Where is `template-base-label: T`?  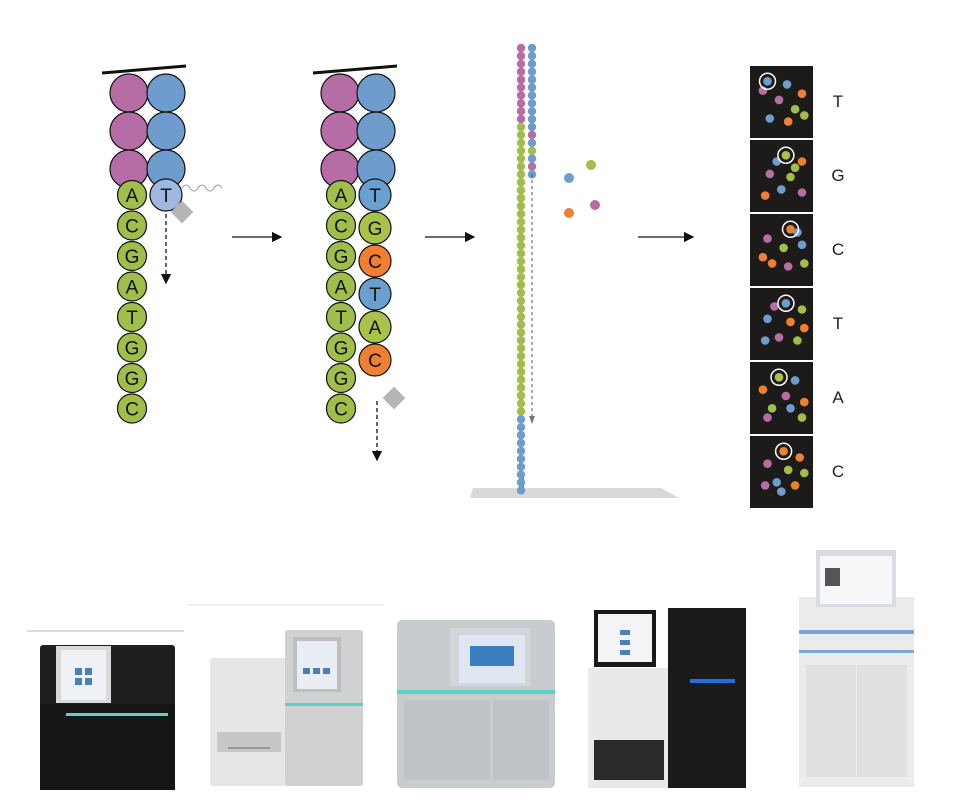
template-base-label: T is located at coordinates (341, 318).